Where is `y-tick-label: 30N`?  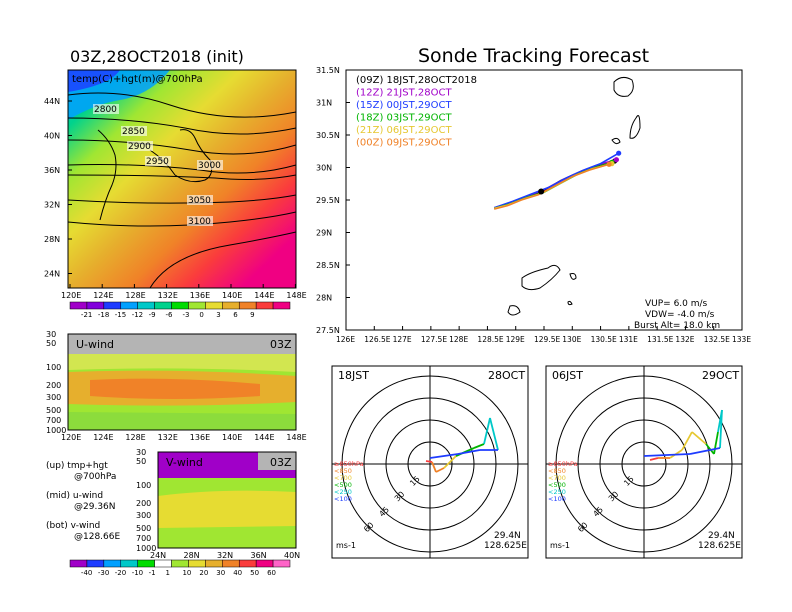
y-tick-label: 30N is located at coordinates (324, 168).